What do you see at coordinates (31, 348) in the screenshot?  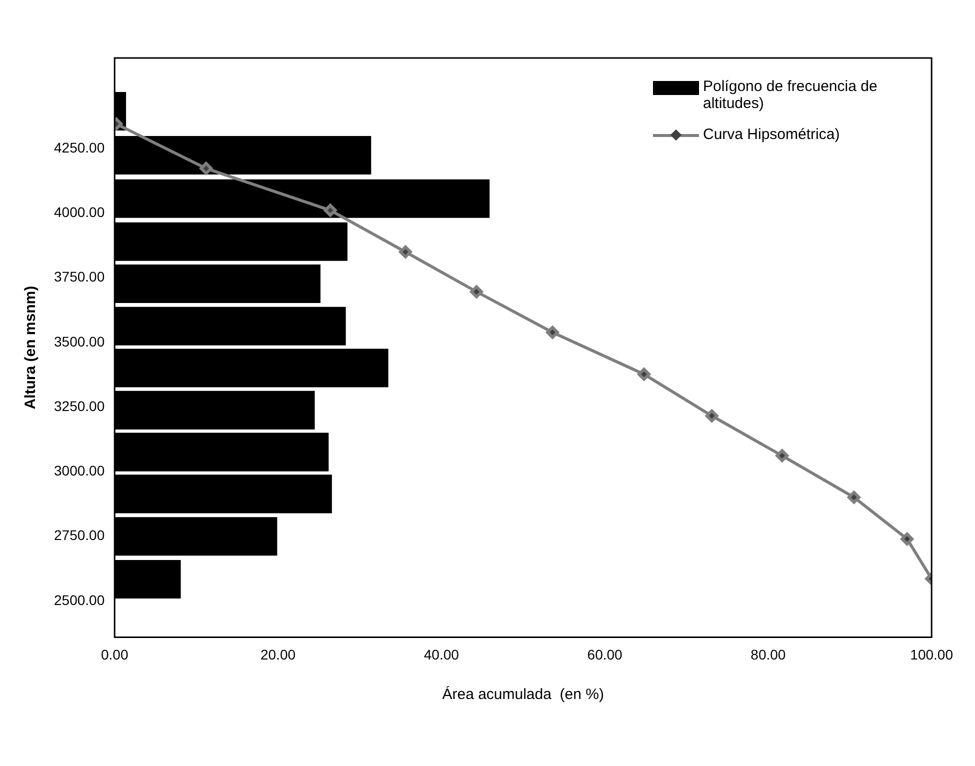 I see `y-axis-title: Altura (en msnm)` at bounding box center [31, 348].